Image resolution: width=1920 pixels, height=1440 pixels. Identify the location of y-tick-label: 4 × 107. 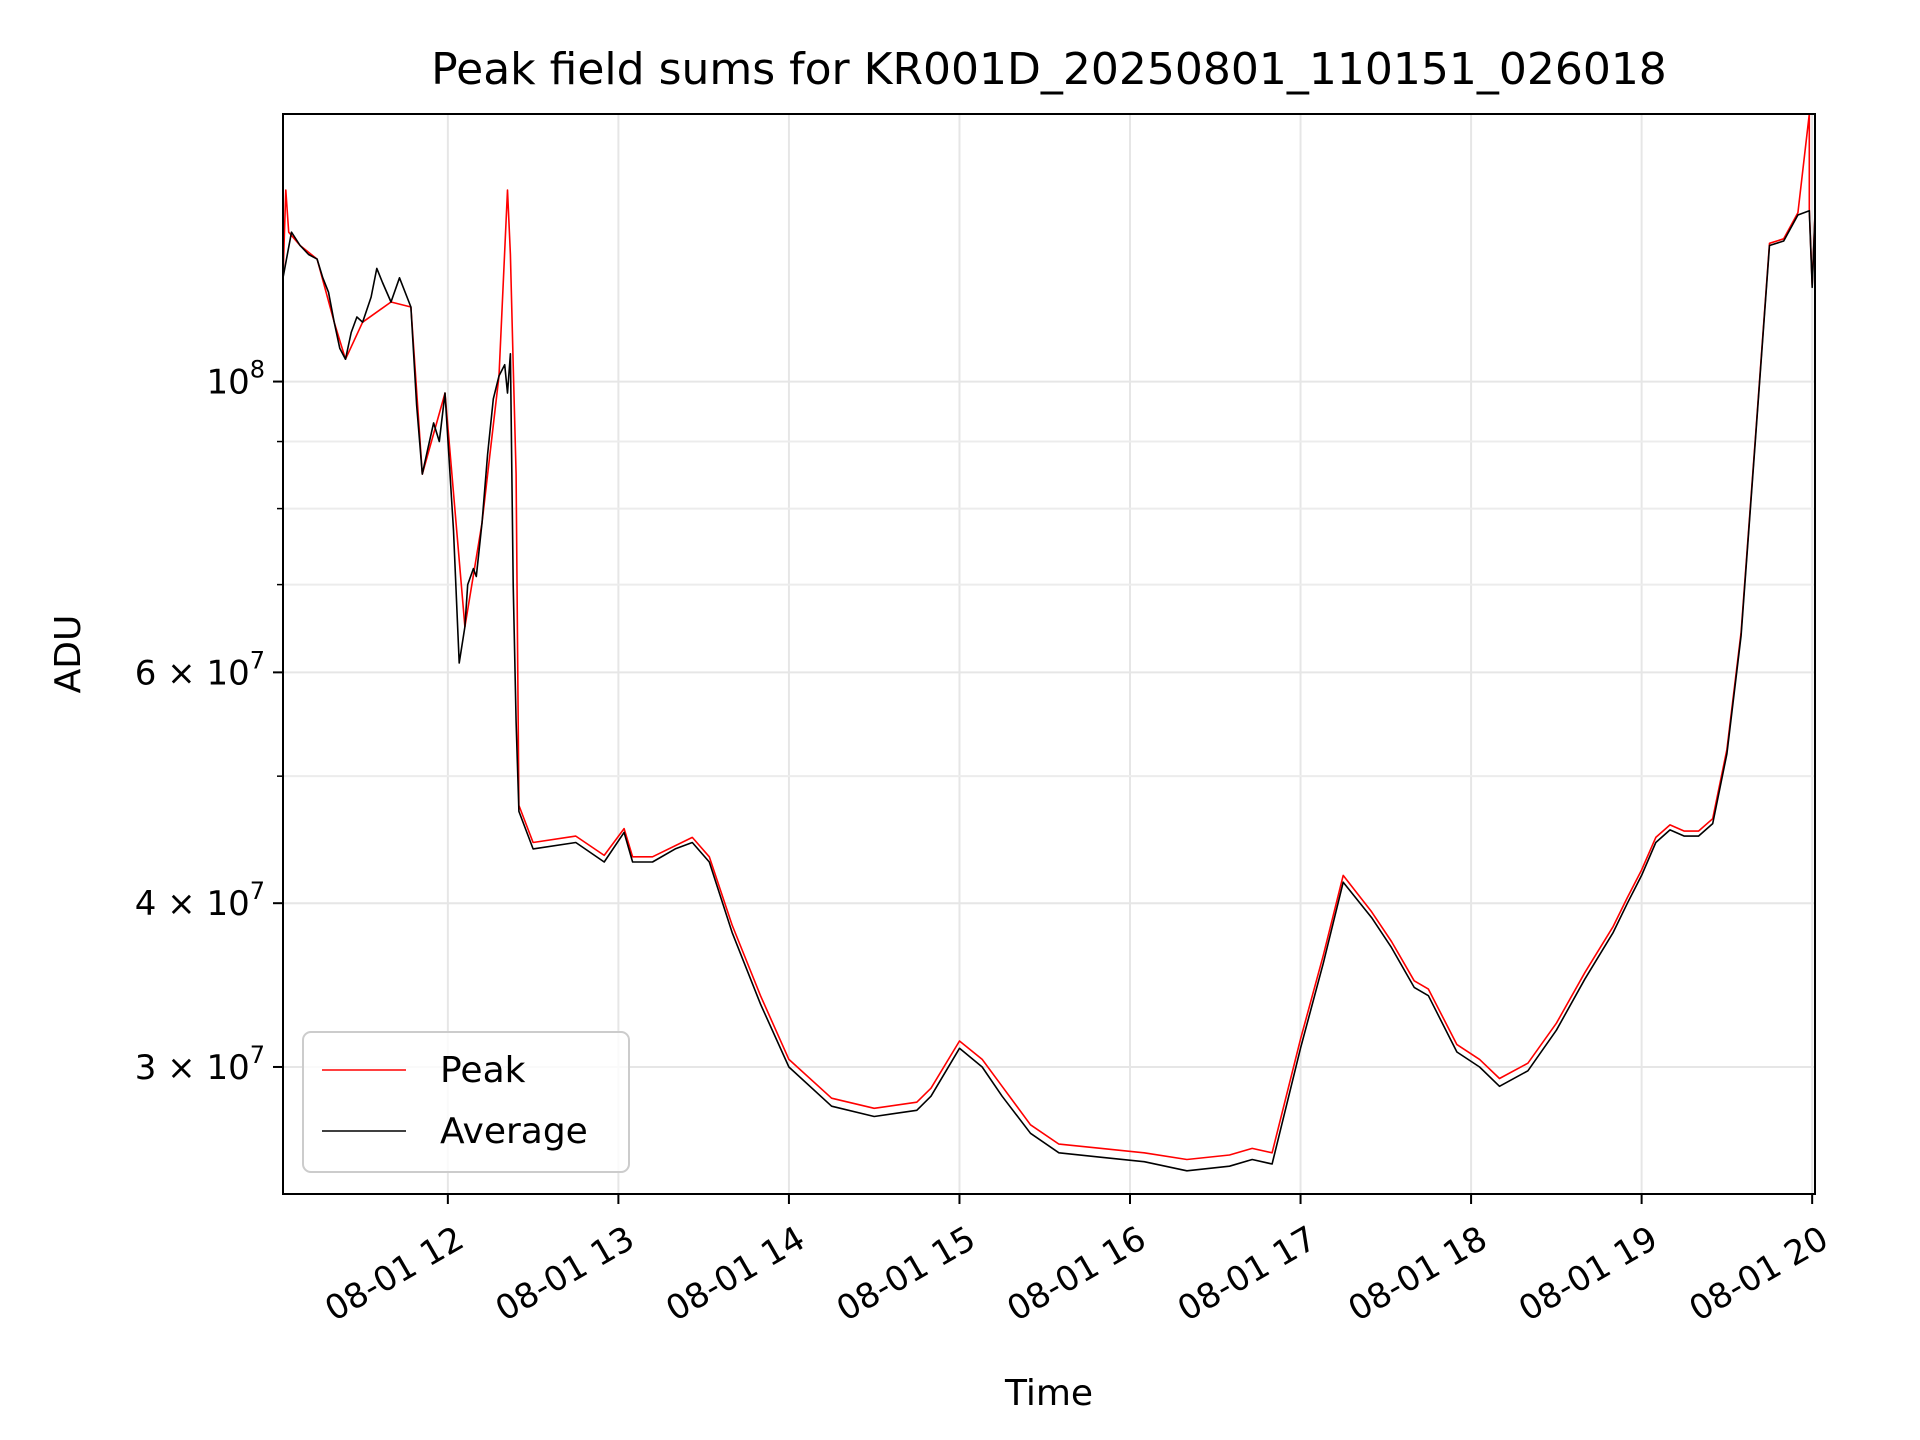
(200, 900).